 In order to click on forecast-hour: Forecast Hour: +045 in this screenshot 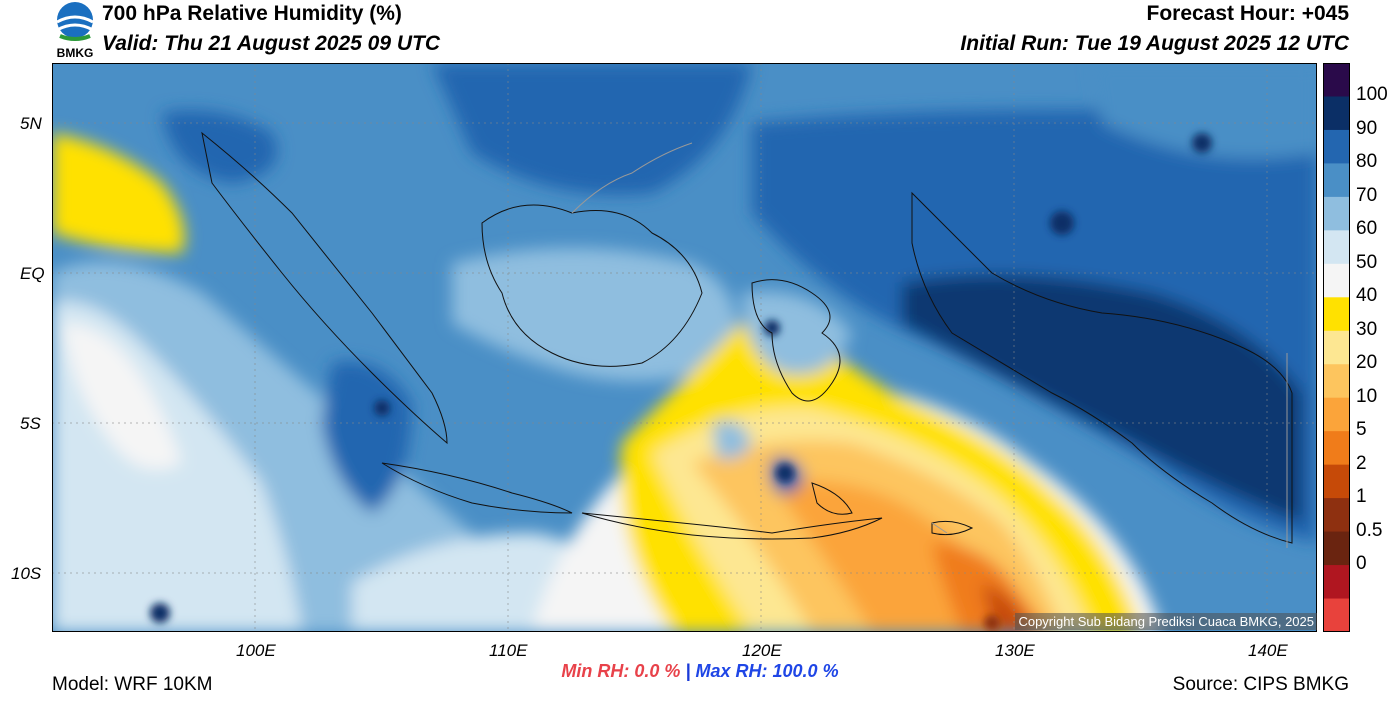, I will do `click(1248, 13)`.